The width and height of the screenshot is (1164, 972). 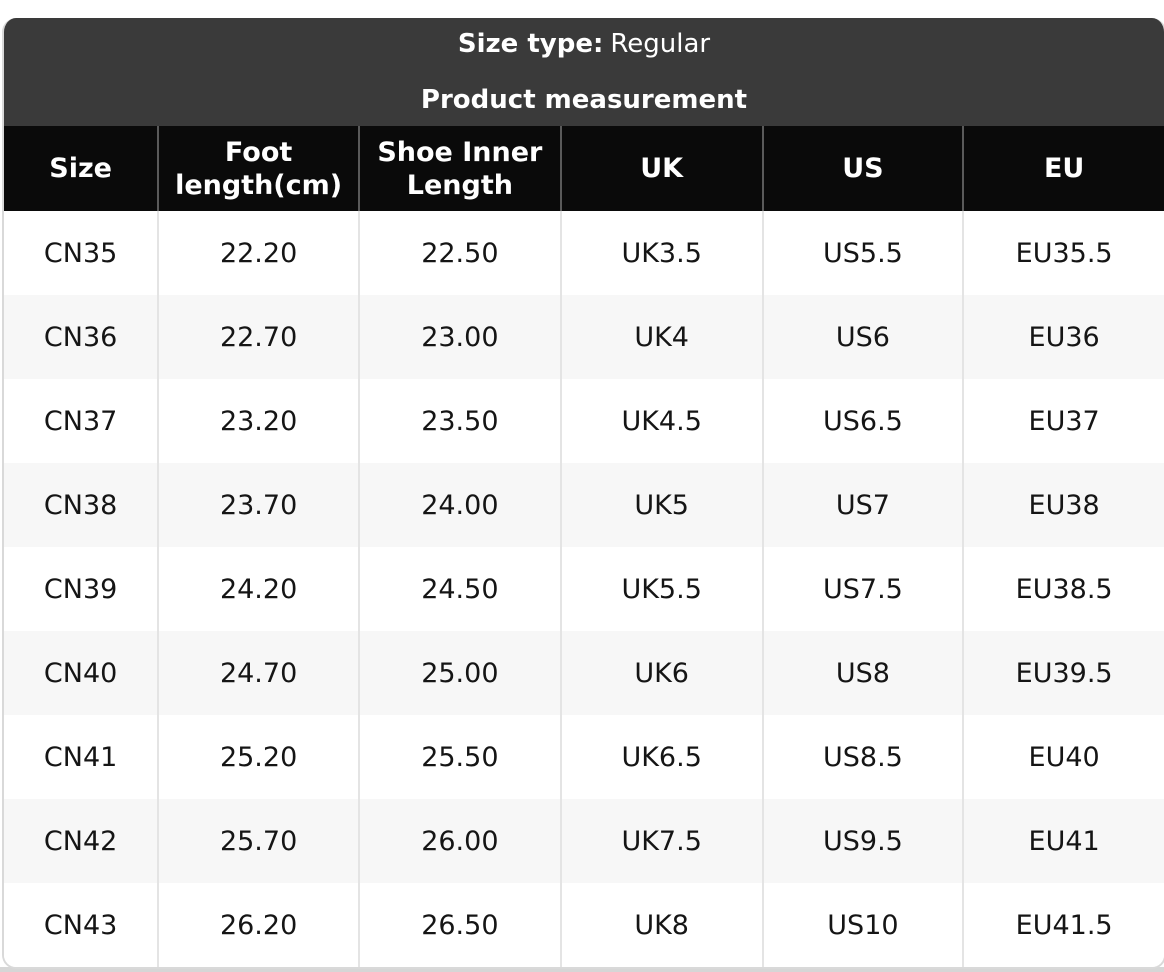 I want to click on cell-eu: EU36, so click(x=1063, y=337).